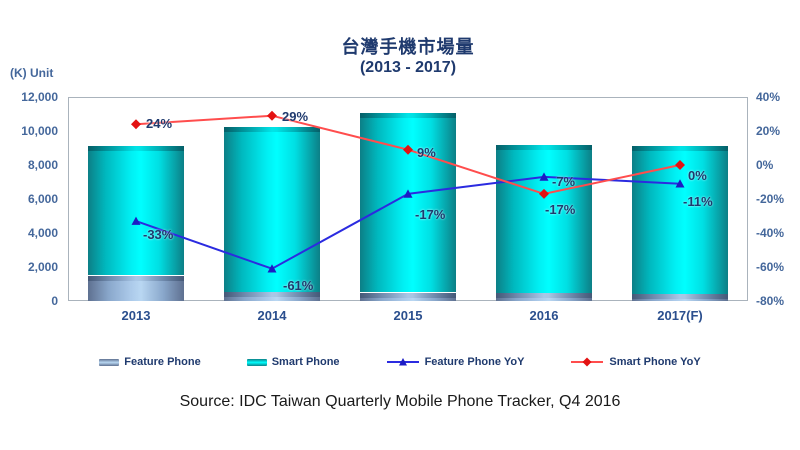 The width and height of the screenshot is (800, 450). I want to click on legend-label: Smart Phone, so click(305, 362).